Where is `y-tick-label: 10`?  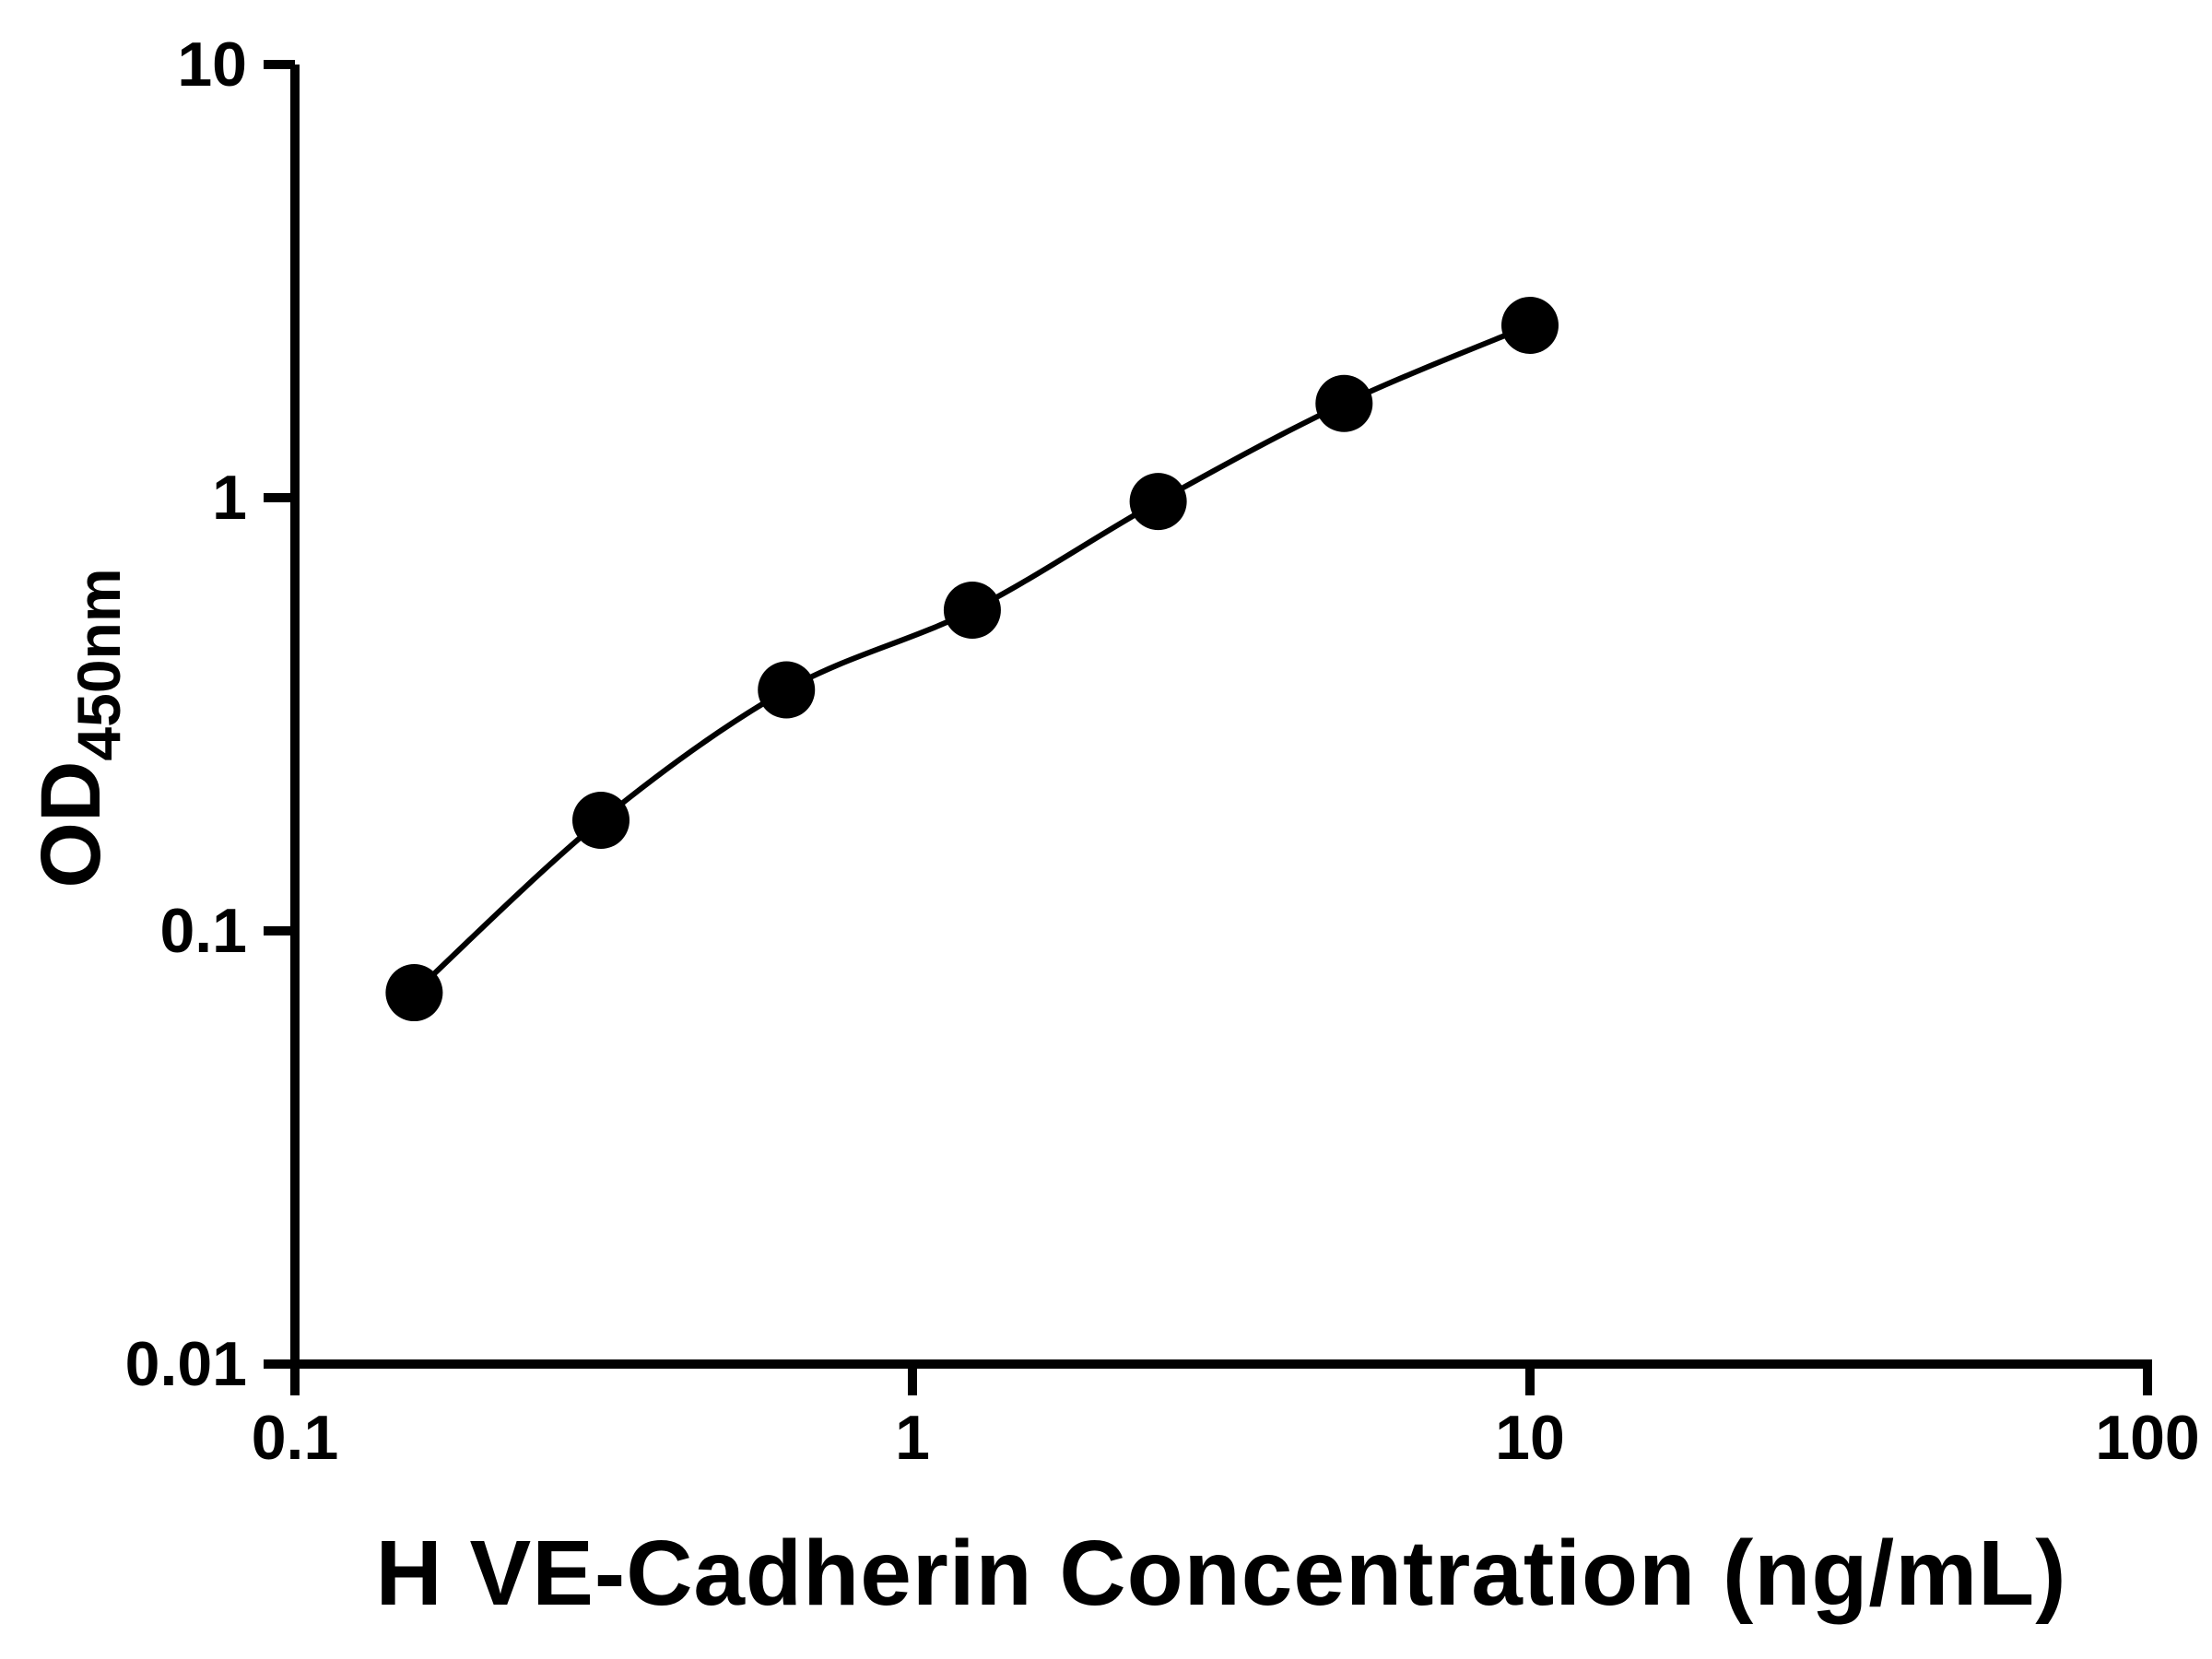
y-tick-label: 10 is located at coordinates (212, 64).